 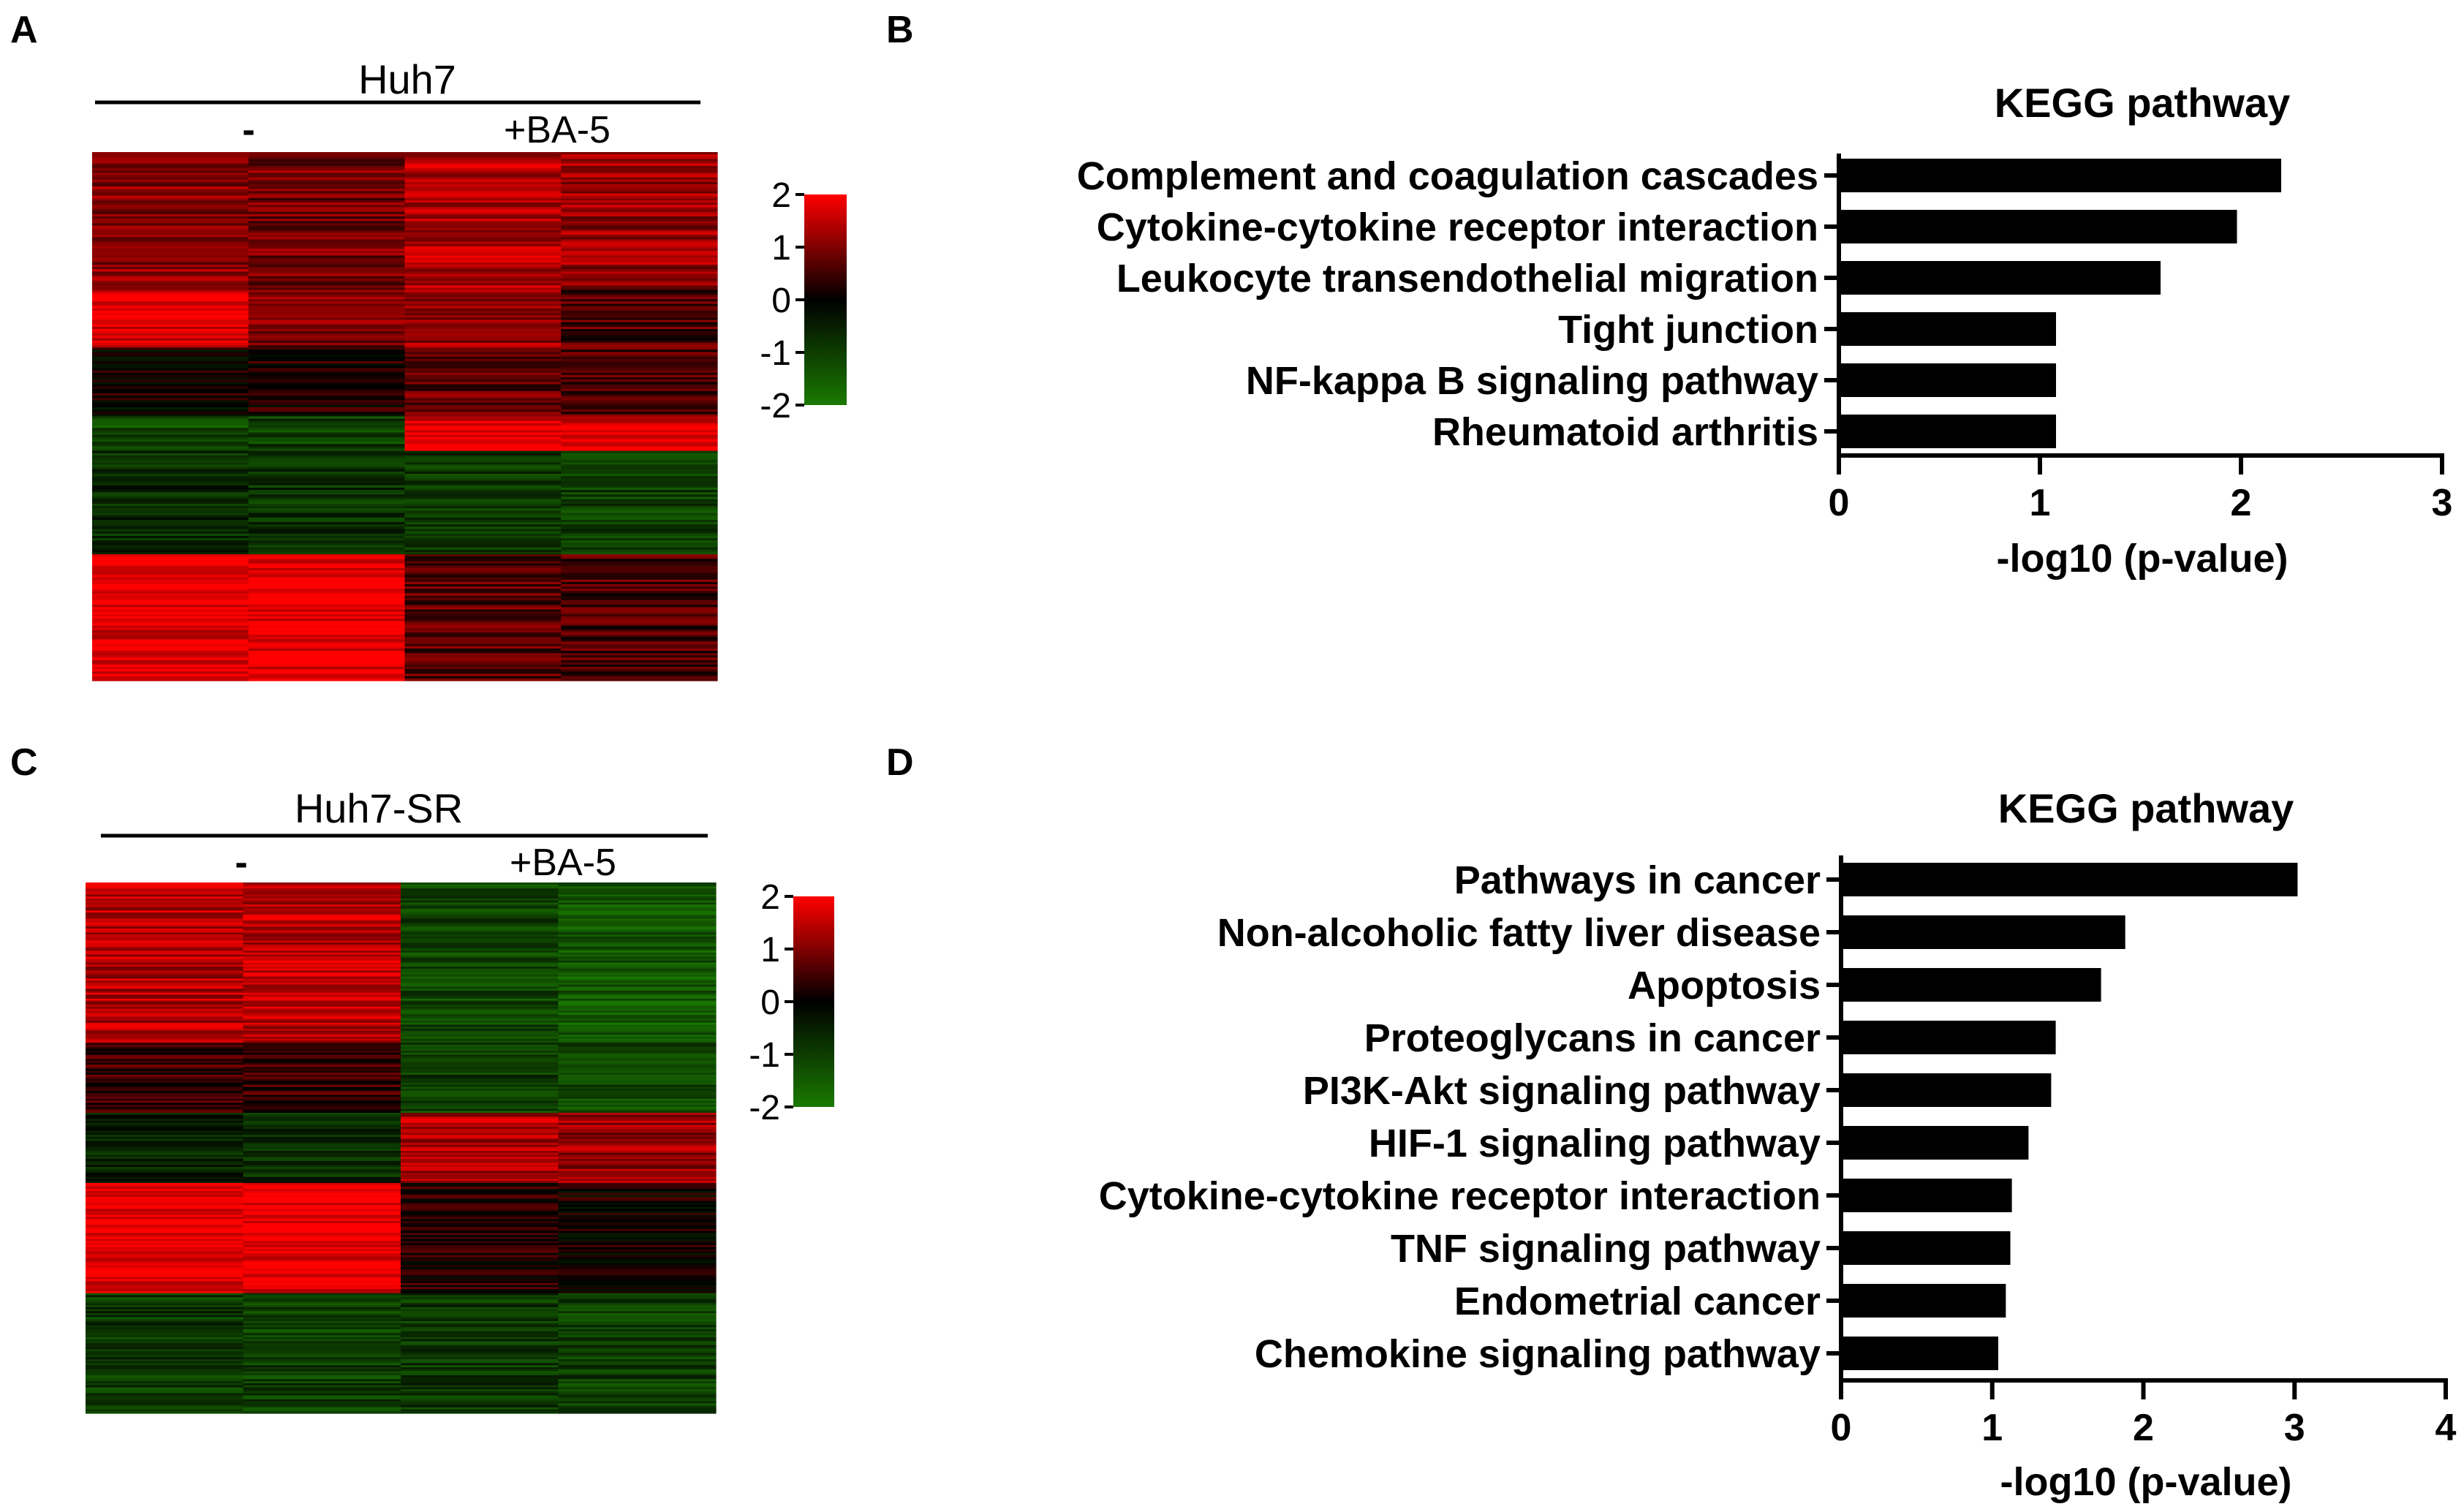 What do you see at coordinates (2241, 503) in the screenshot?
I see `x-tick-label: 2` at bounding box center [2241, 503].